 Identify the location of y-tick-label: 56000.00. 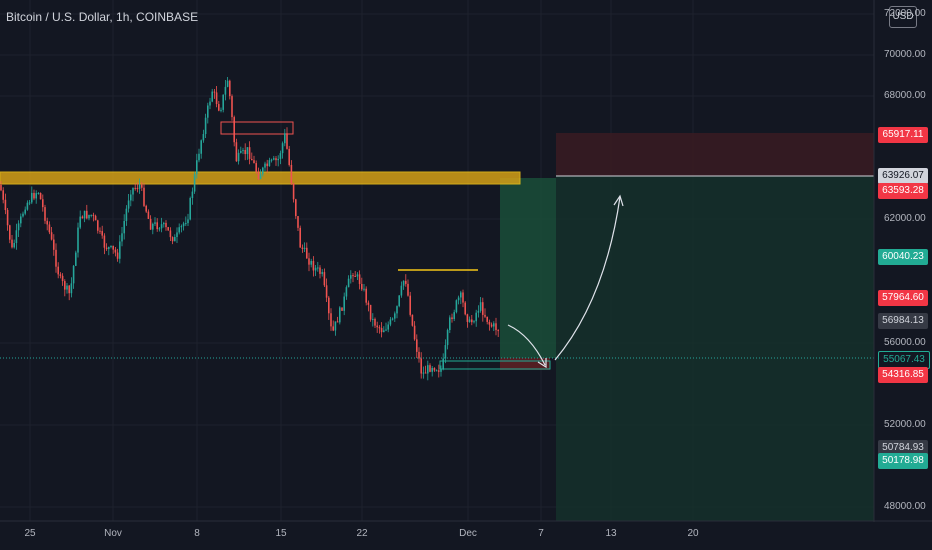
(905, 342).